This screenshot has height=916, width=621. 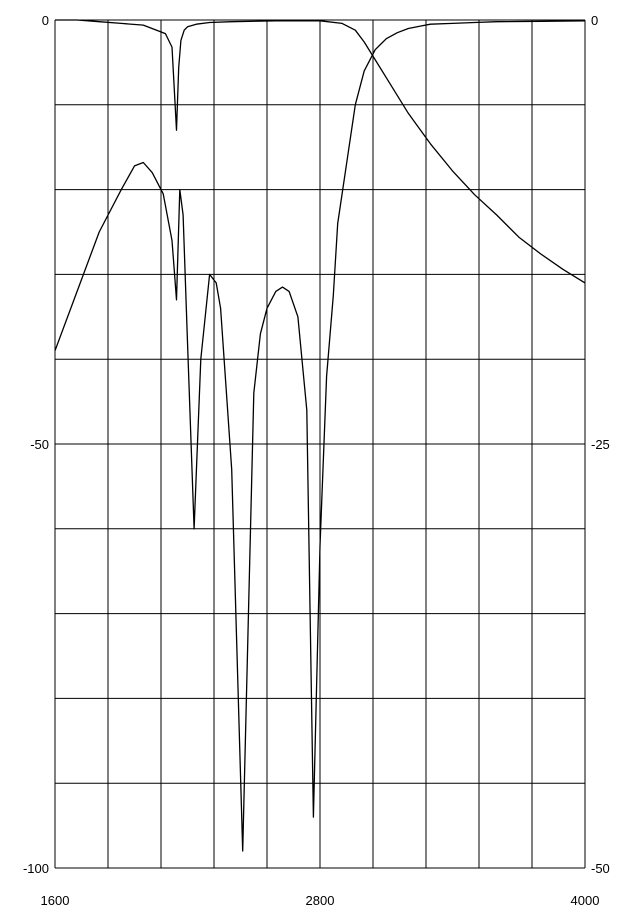 I want to click on y-left-tick-label: -50, so click(x=39, y=444).